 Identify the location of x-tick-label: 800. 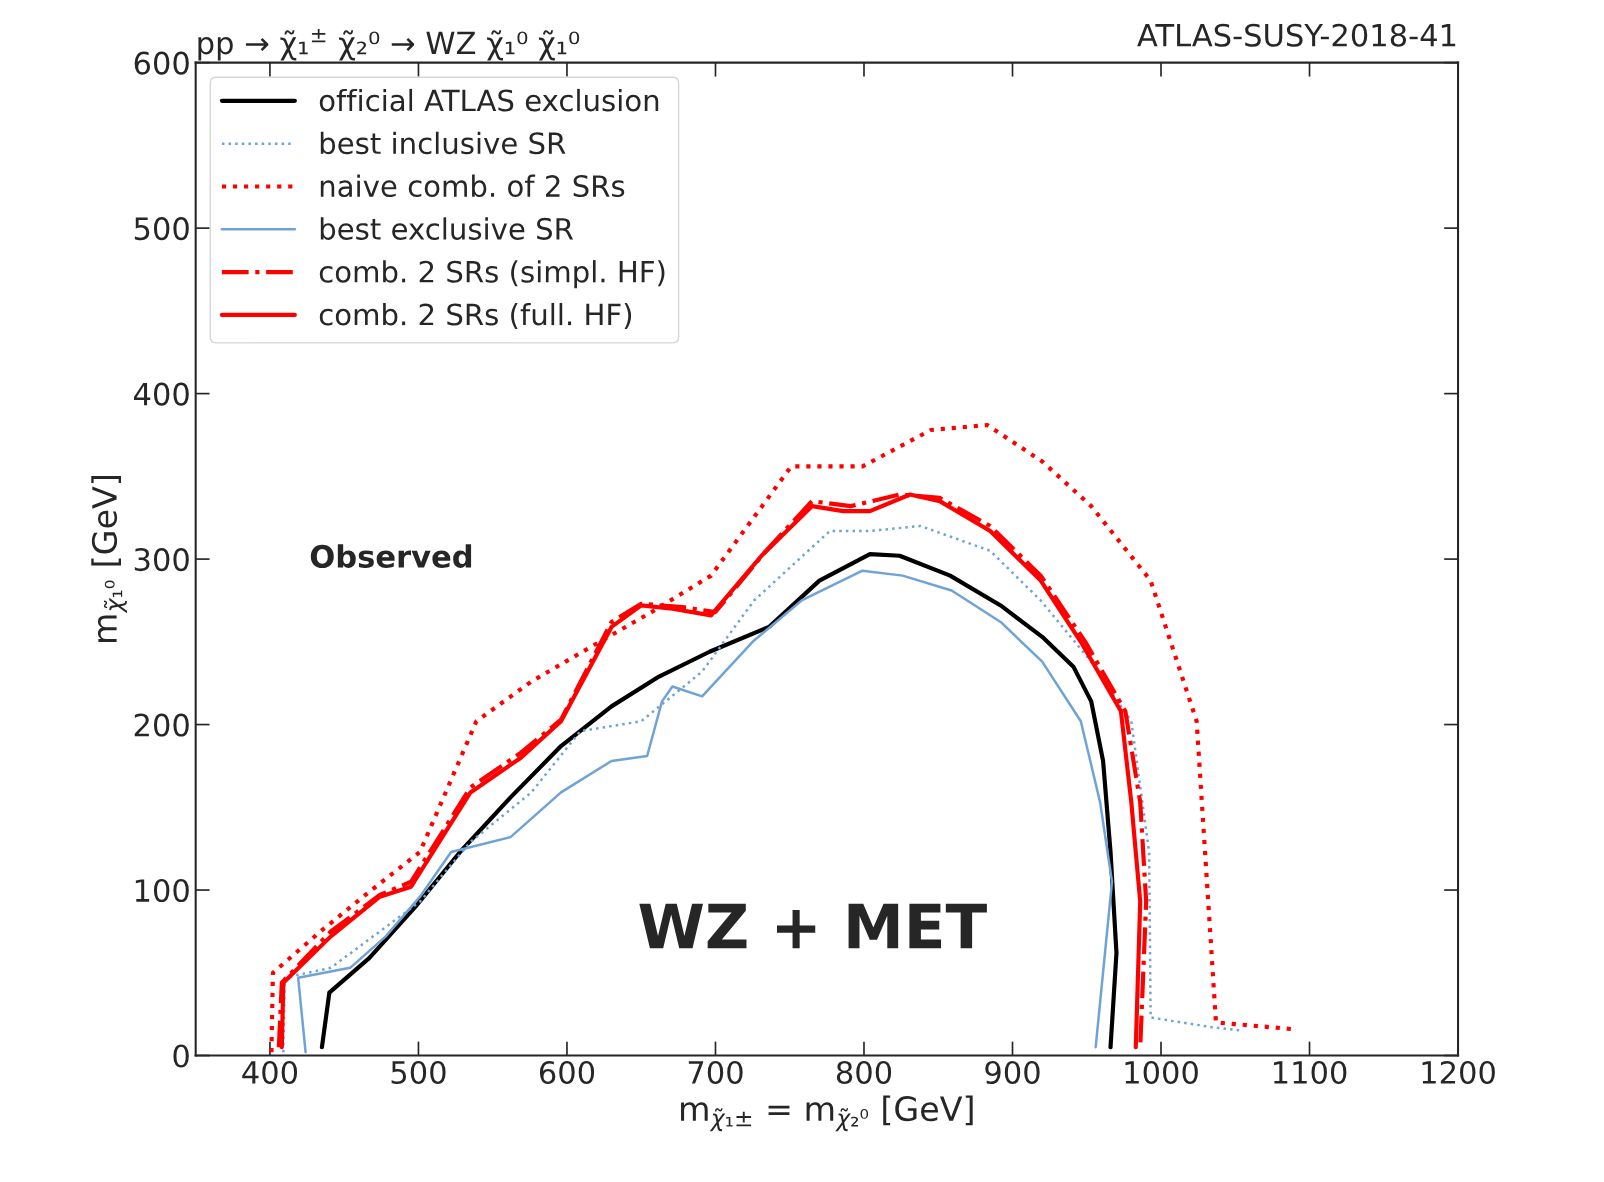
(864, 1072).